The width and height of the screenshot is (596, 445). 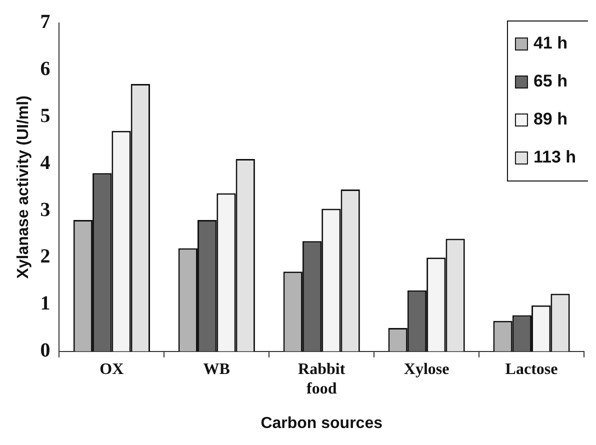 I want to click on x-tick-label: Xylose, so click(x=427, y=369).